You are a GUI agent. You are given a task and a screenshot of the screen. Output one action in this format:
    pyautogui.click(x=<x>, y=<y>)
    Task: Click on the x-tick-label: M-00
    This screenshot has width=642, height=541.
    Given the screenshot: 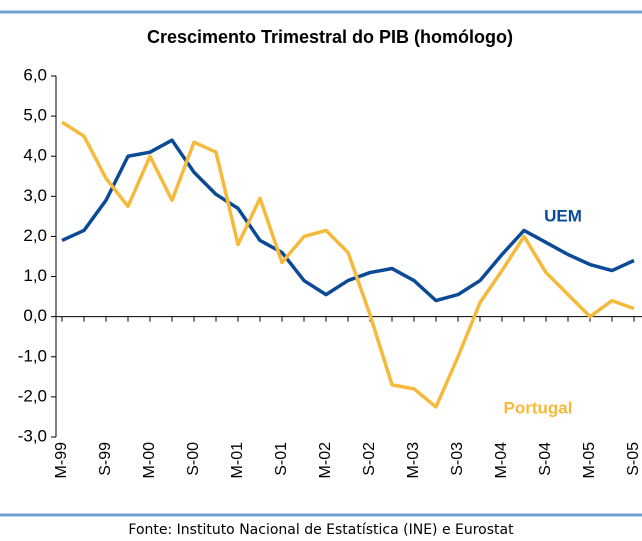 What is the action you would take?
    pyautogui.click(x=149, y=460)
    